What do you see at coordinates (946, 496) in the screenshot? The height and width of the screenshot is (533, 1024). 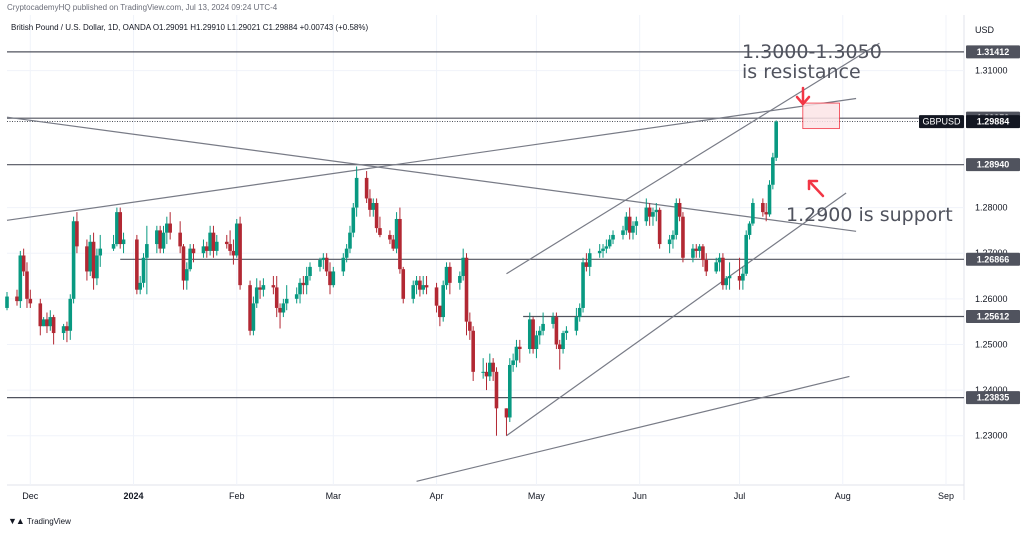 I see `time-tick-label: Sep` at bounding box center [946, 496].